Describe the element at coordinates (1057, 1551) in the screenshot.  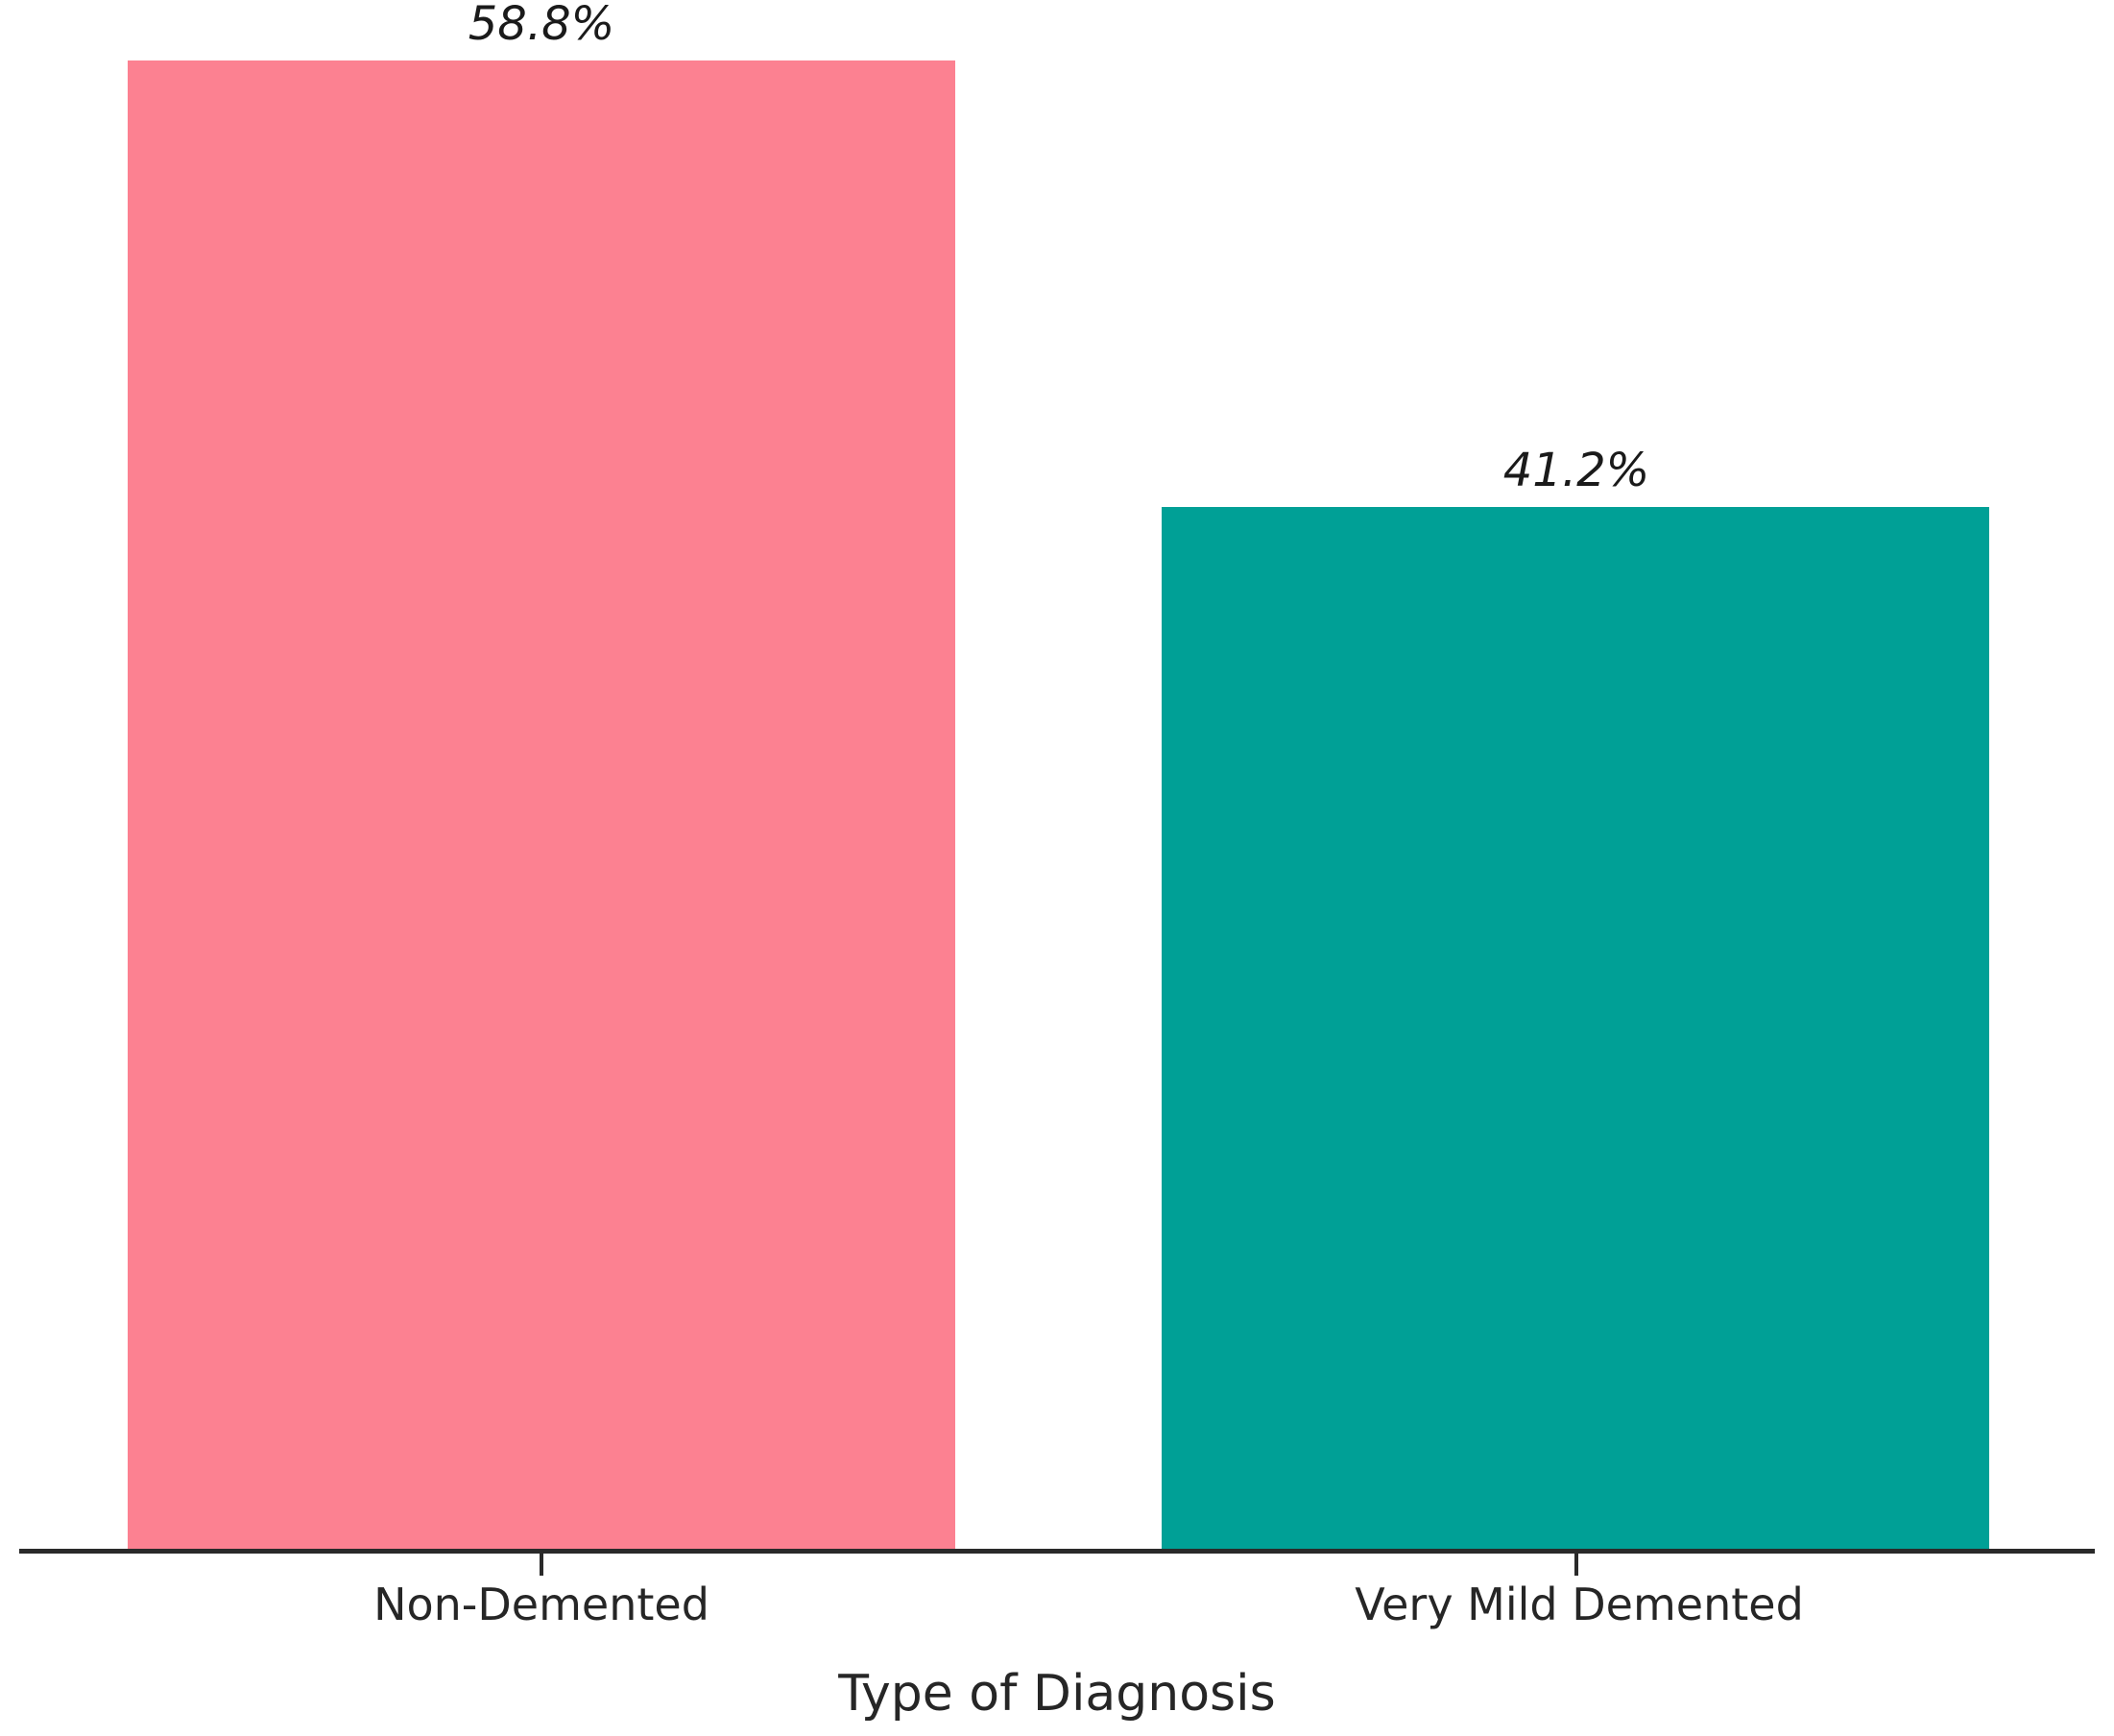
I see `x-axis-line` at that location.